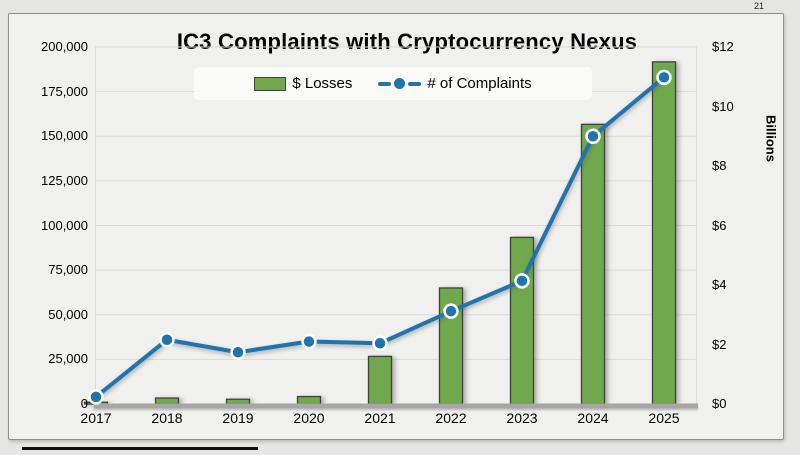  I want to click on legend-item-complaints: # of Complaints, so click(455, 83).